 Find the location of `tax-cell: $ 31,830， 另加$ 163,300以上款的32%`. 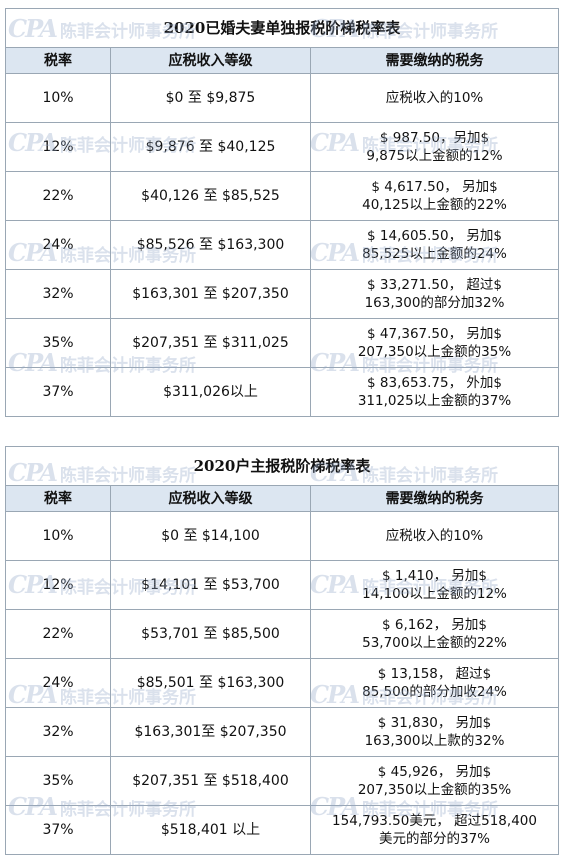

tax-cell: $ 31,830， 另加$ 163,300以上款的32% is located at coordinates (434, 732).